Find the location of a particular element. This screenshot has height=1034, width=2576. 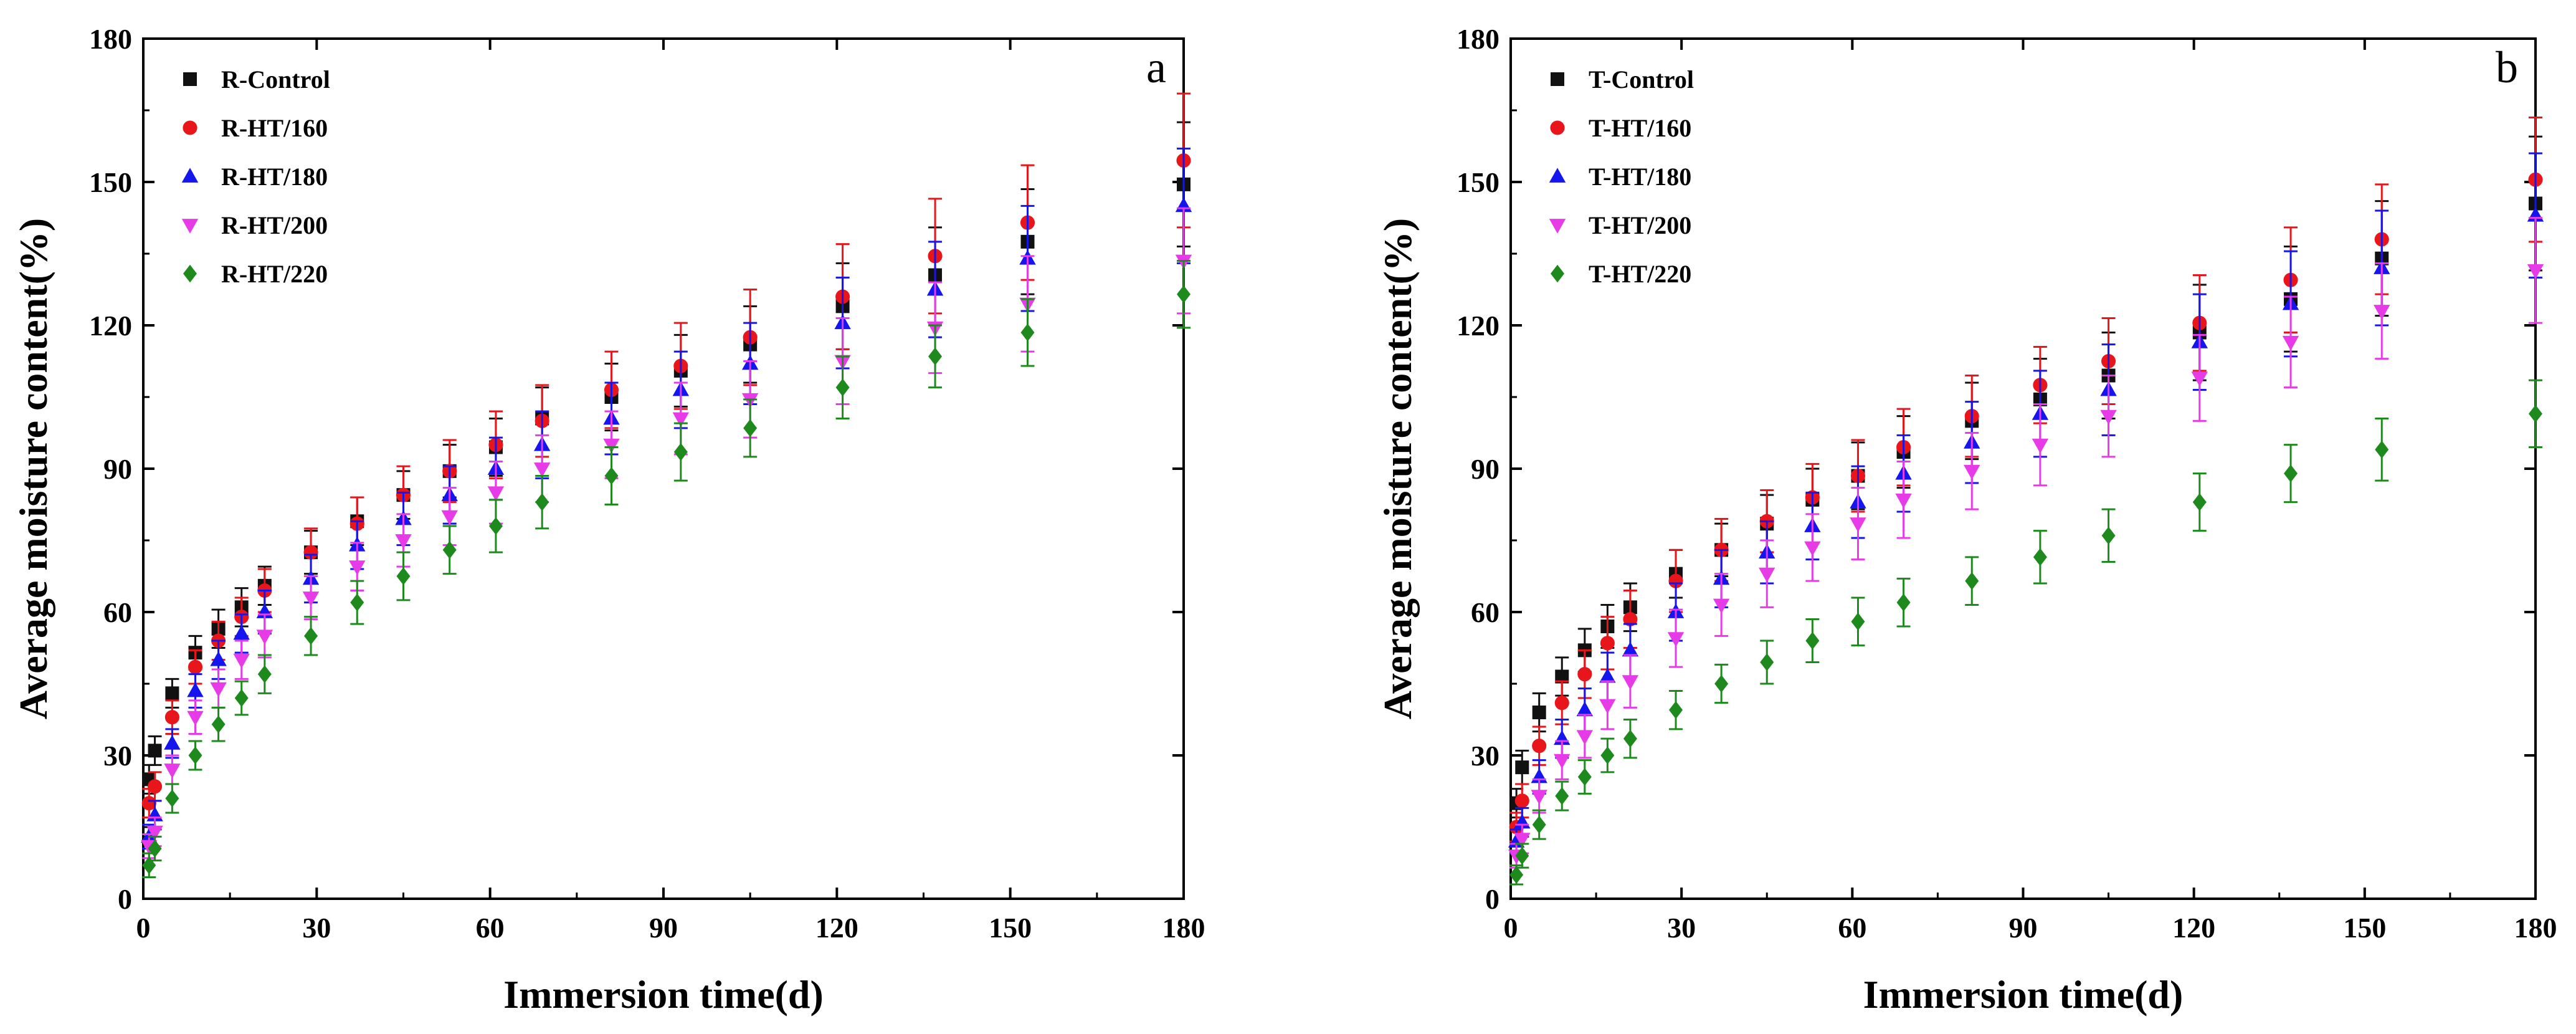

legend-label: T-HT/200 is located at coordinates (1640, 225).